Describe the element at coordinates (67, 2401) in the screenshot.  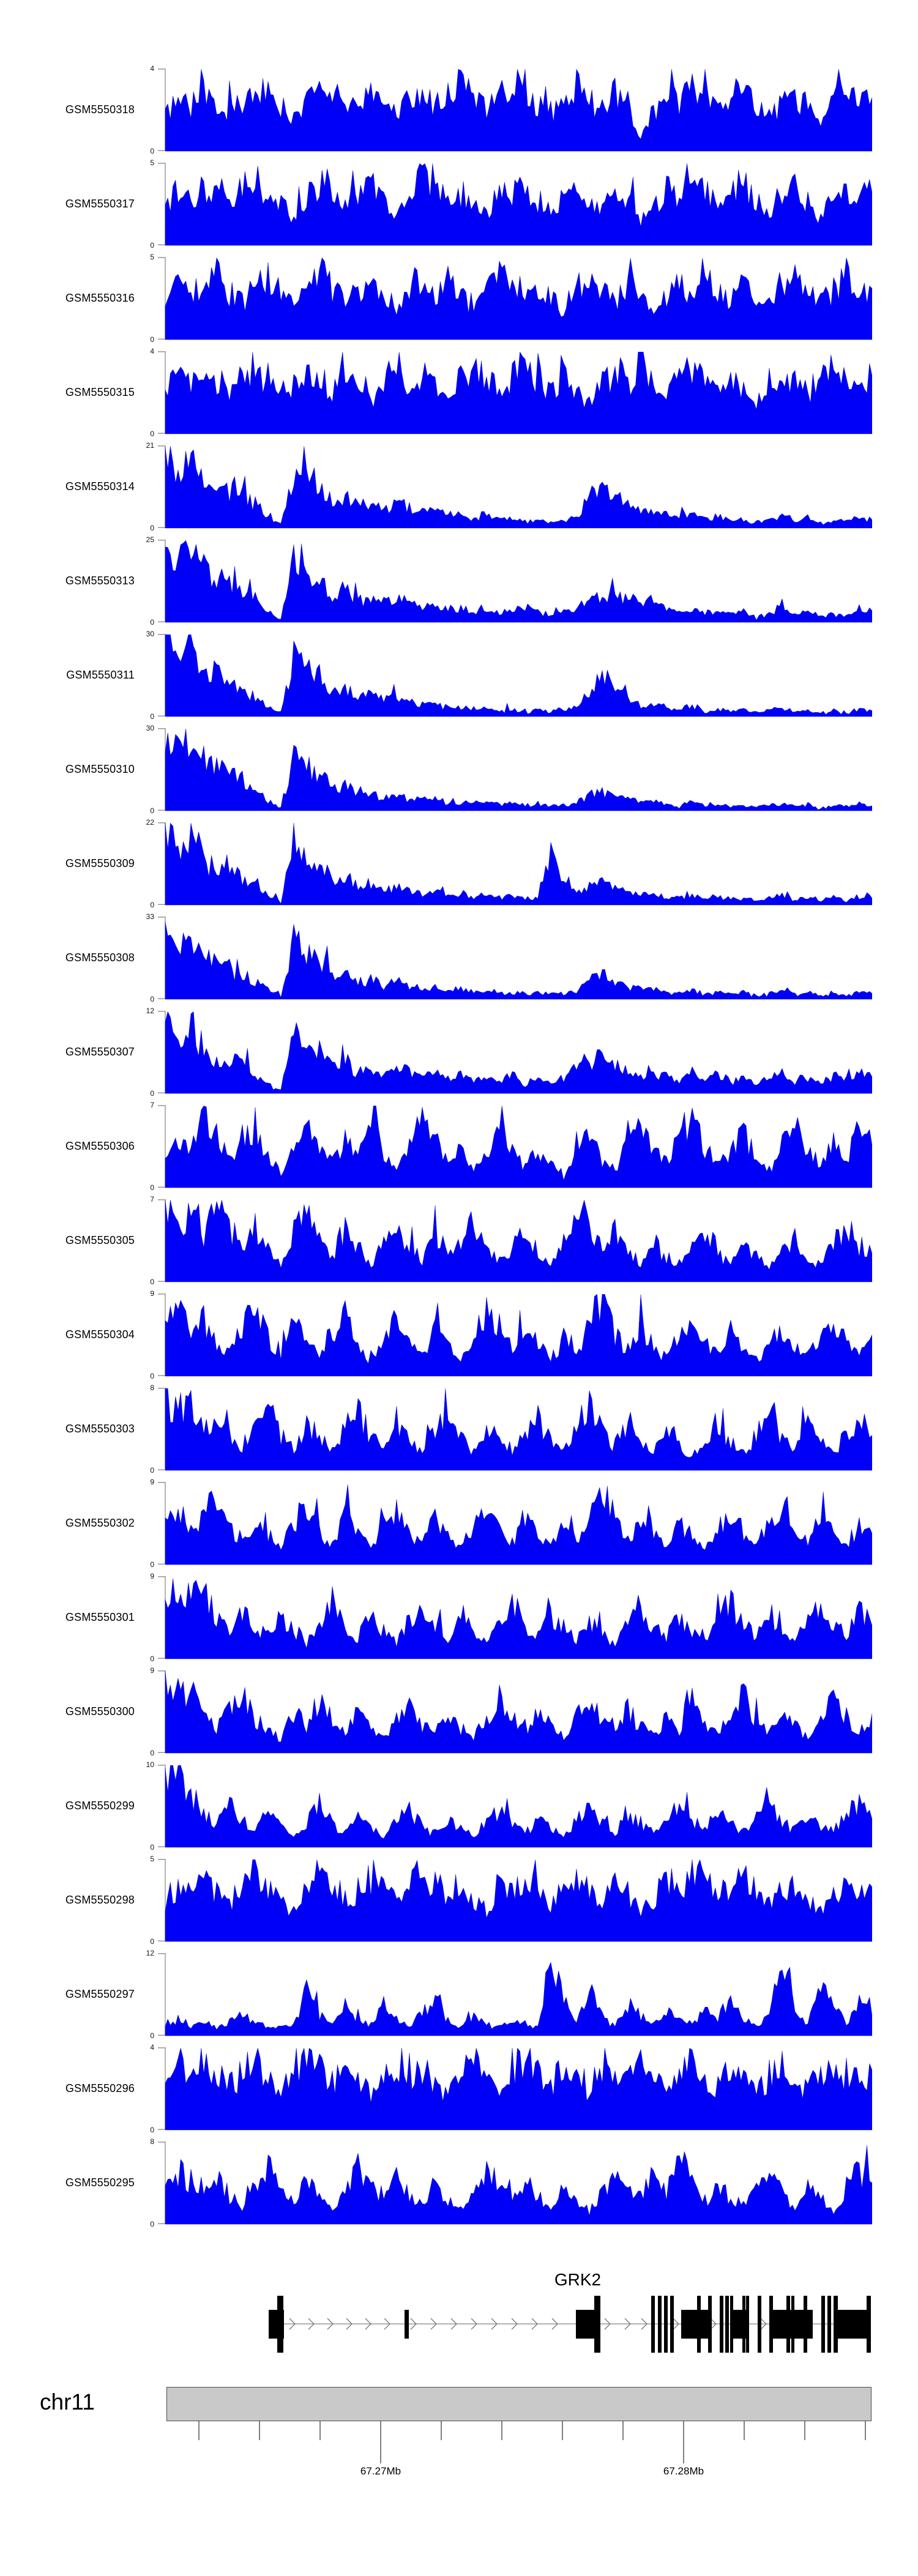
I see `chromosome-label: chr11` at that location.